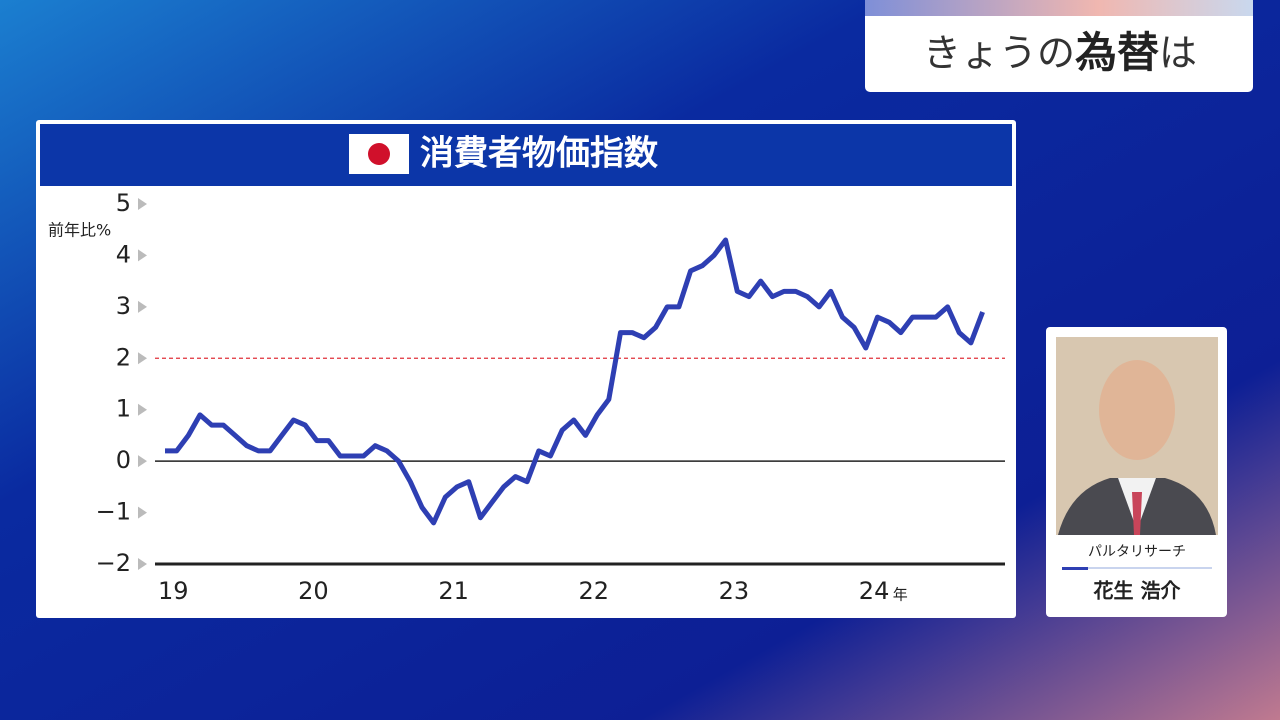 This screenshot has width=1280, height=720. Describe the element at coordinates (123, 306) in the screenshot. I see `y-tick-label: 3` at that location.